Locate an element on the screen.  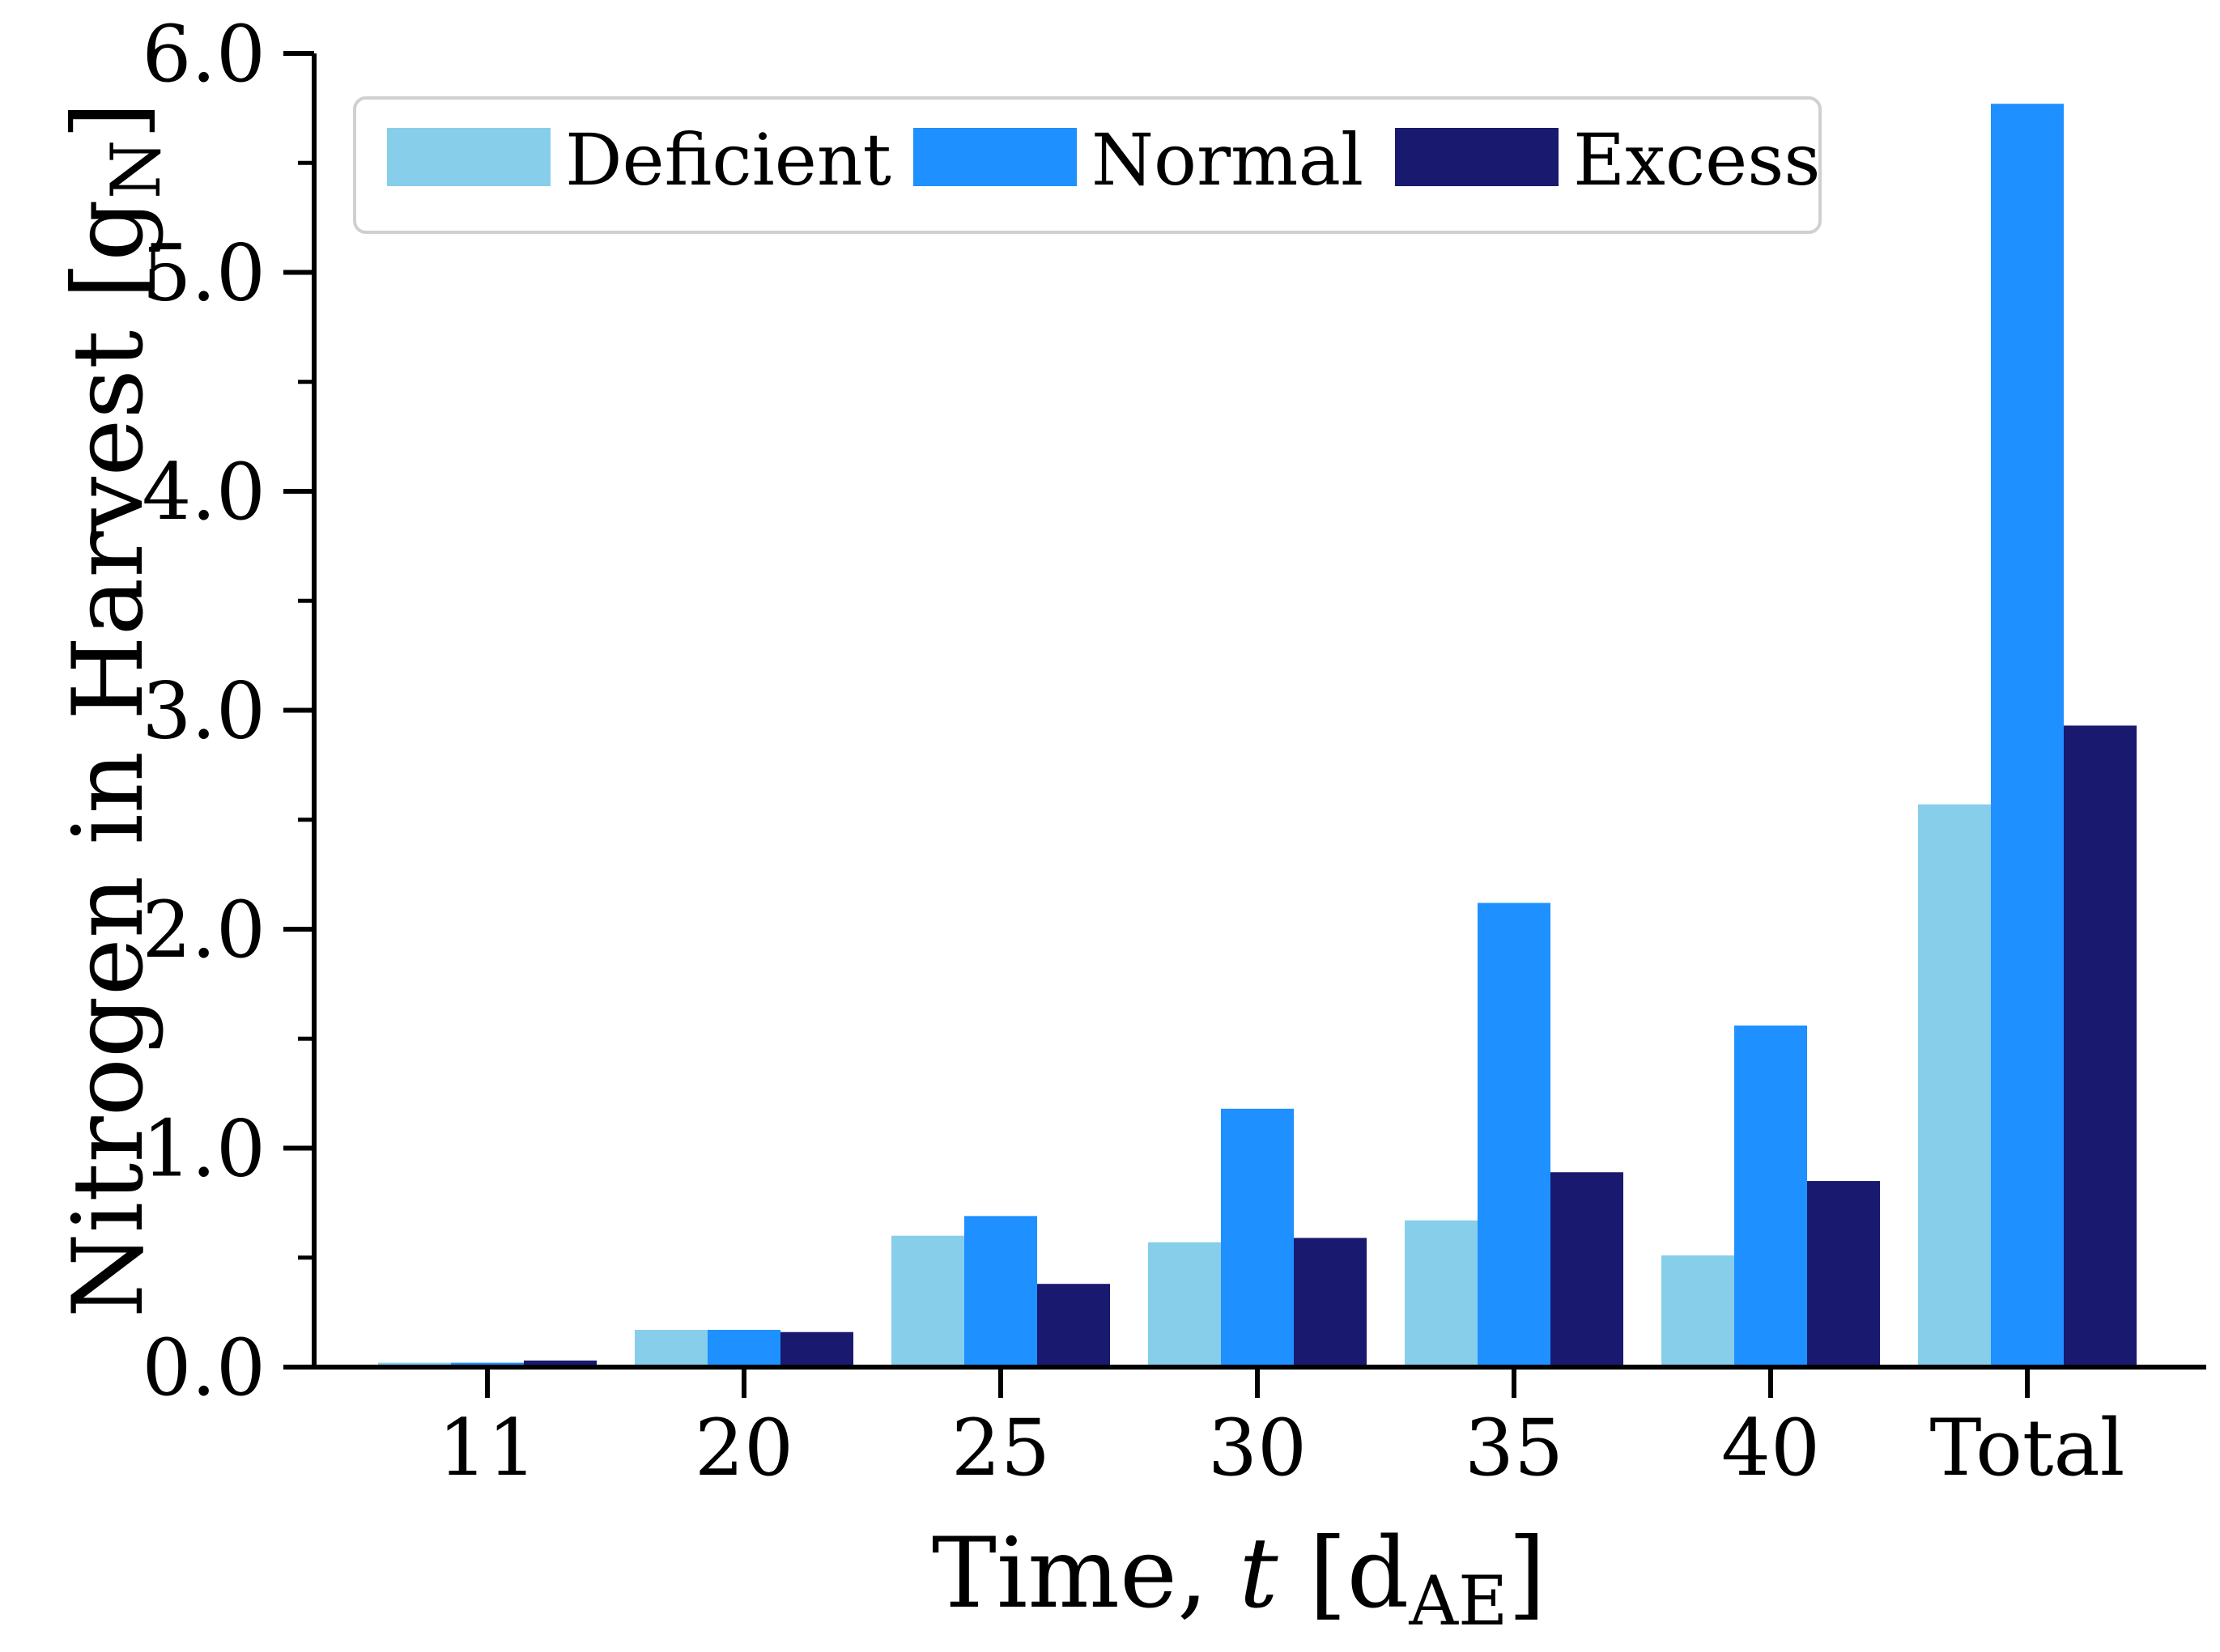
legend-swatch-excess is located at coordinates (1477, 157).